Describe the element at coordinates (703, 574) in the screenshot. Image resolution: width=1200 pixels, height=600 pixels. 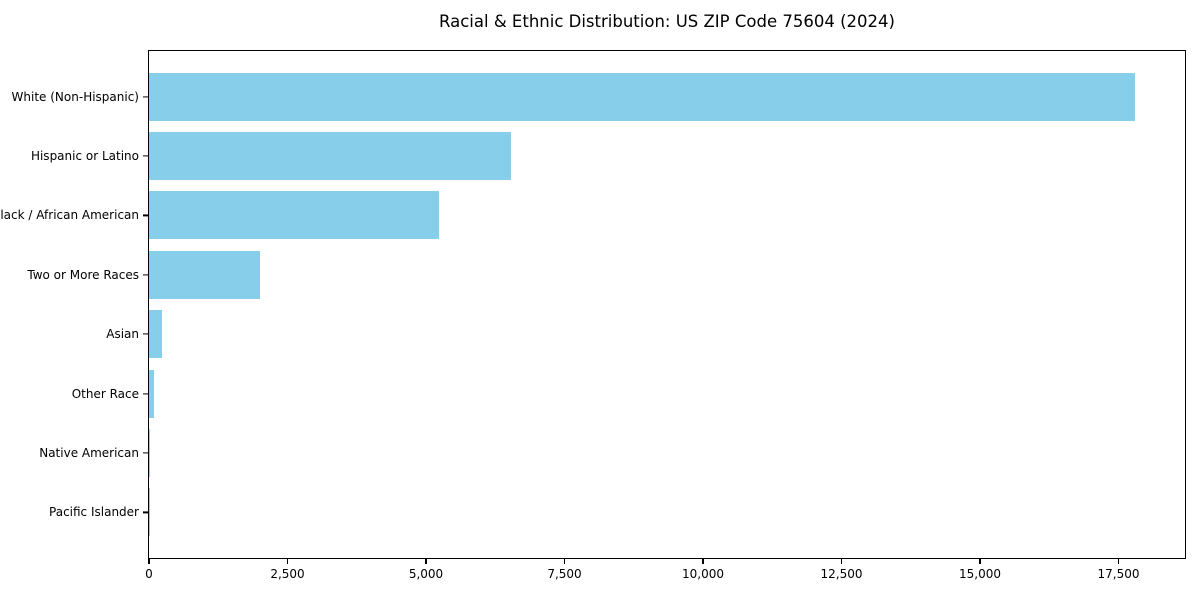
I see `x-tick-label: 10,000` at that location.